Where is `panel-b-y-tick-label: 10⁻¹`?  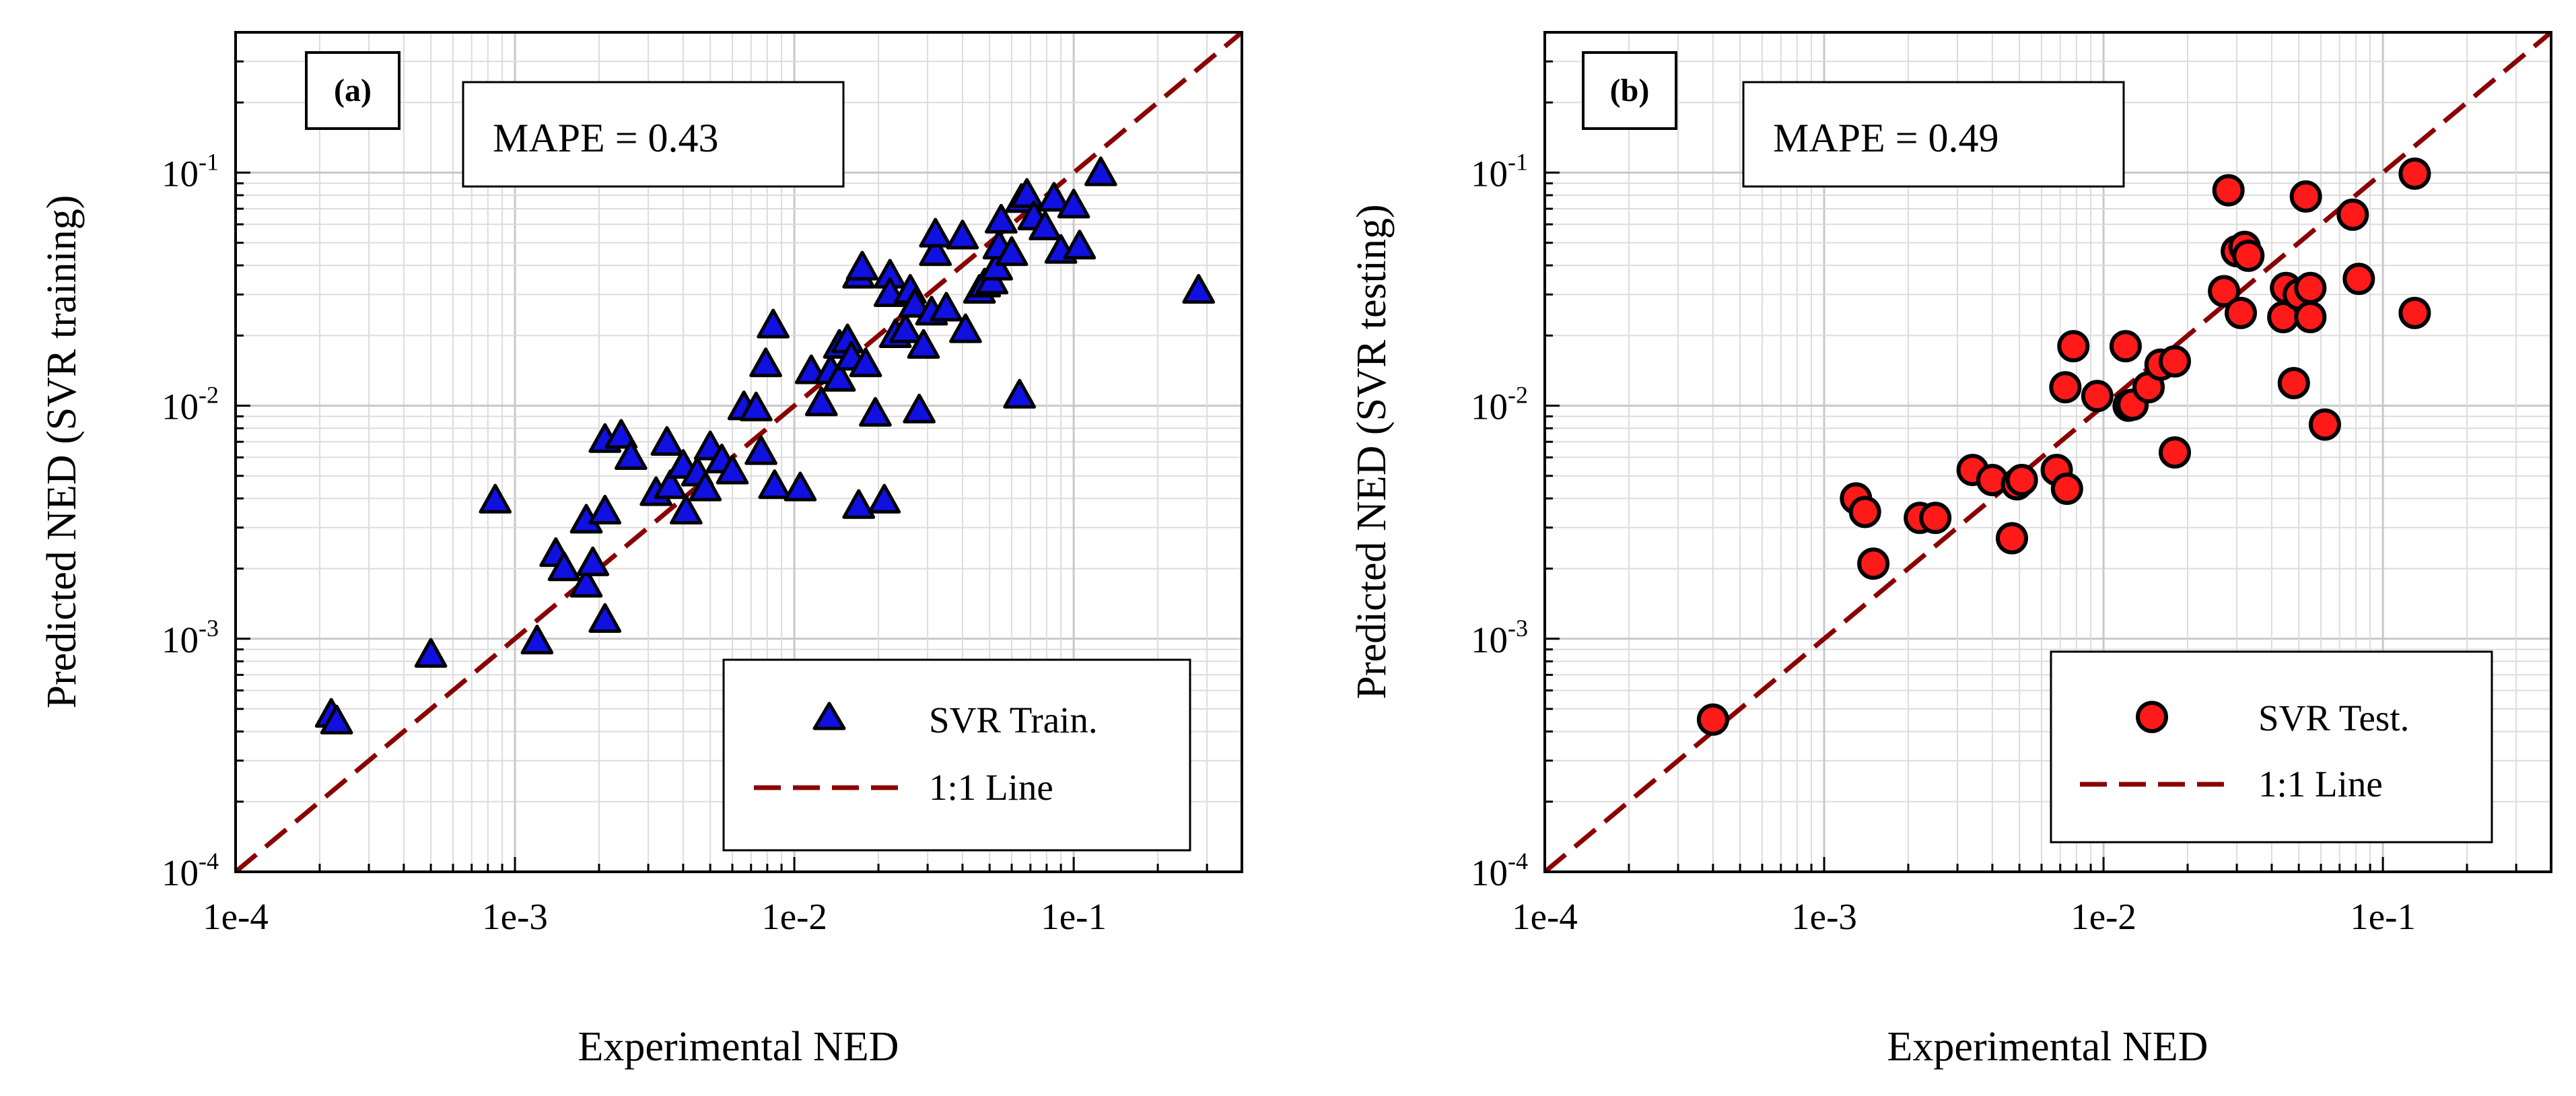 panel-b-y-tick-label: 10⁻¹ is located at coordinates (1499, 171).